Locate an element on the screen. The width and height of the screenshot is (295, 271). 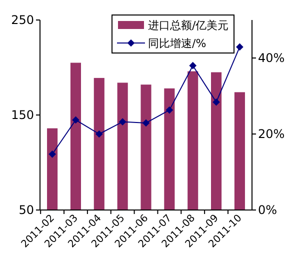
y-tick-label: 150 is located at coordinates (22, 115).